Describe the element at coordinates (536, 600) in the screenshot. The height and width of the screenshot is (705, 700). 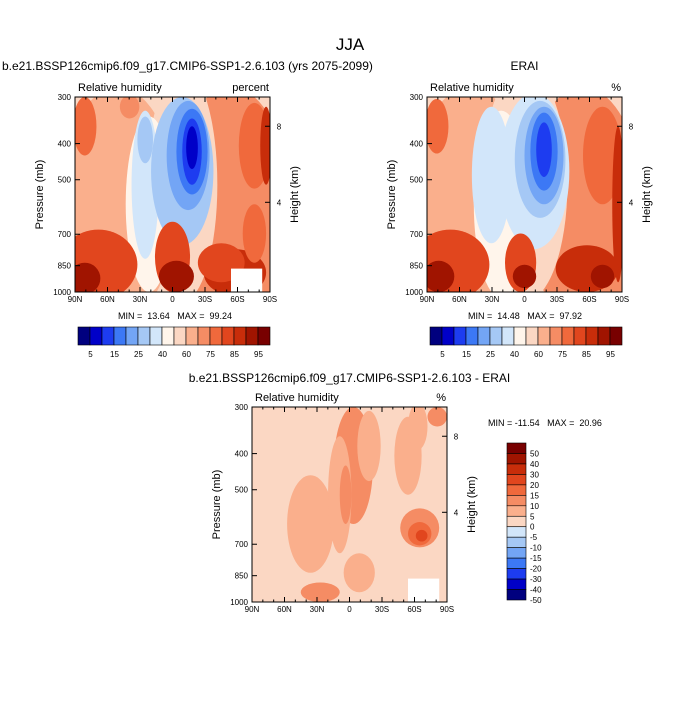
I see `colorbar-label: -50` at that location.